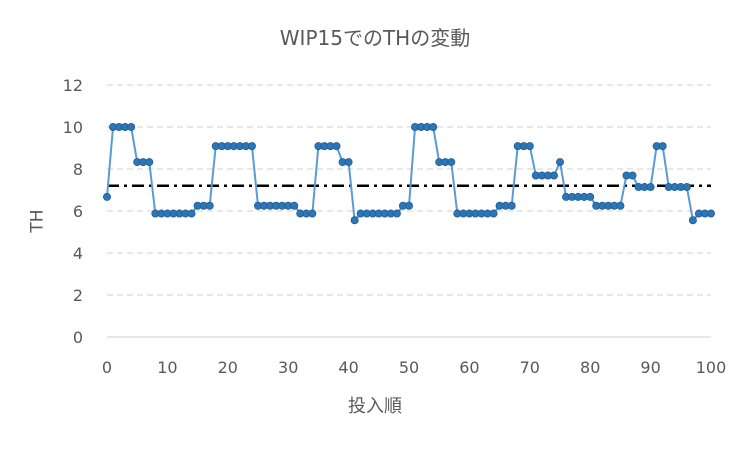 The image size is (750, 450). I want to click on x-tick-label: 40, so click(348, 367).